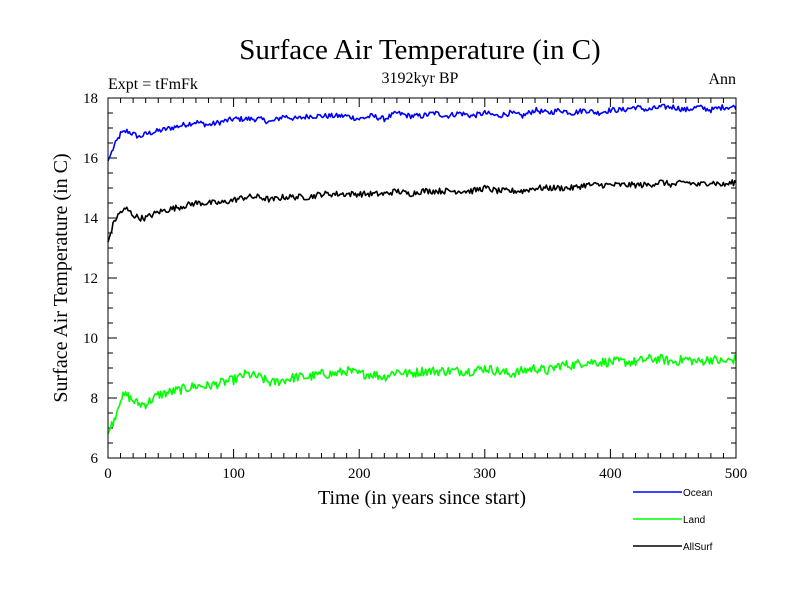  What do you see at coordinates (485, 474) in the screenshot?
I see `x-tick-label: 300` at bounding box center [485, 474].